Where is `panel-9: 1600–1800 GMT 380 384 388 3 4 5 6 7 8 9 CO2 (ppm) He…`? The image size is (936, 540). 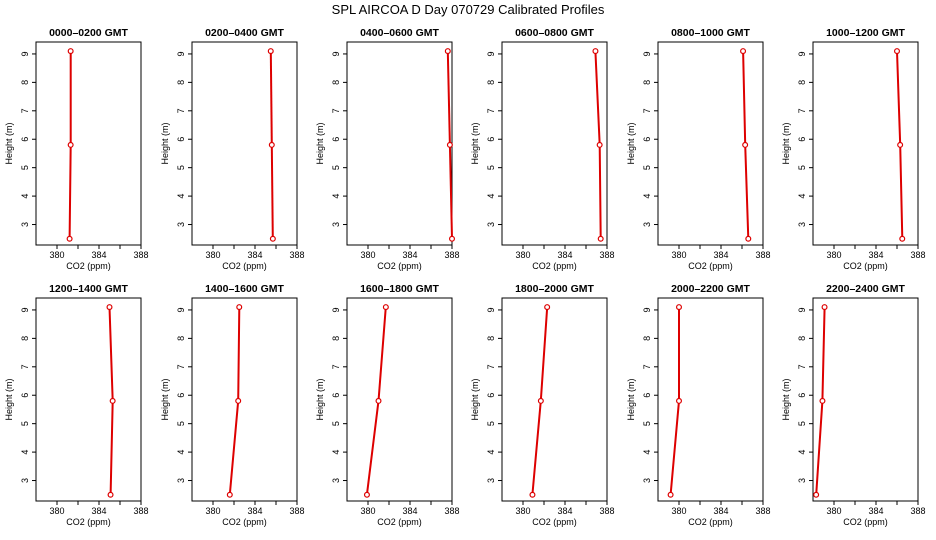 panel-9: 1600–1800 GMT 380 384 388 3 4 5 6 7 8 9 CO2 (ppm) He… is located at coordinates (387, 405).